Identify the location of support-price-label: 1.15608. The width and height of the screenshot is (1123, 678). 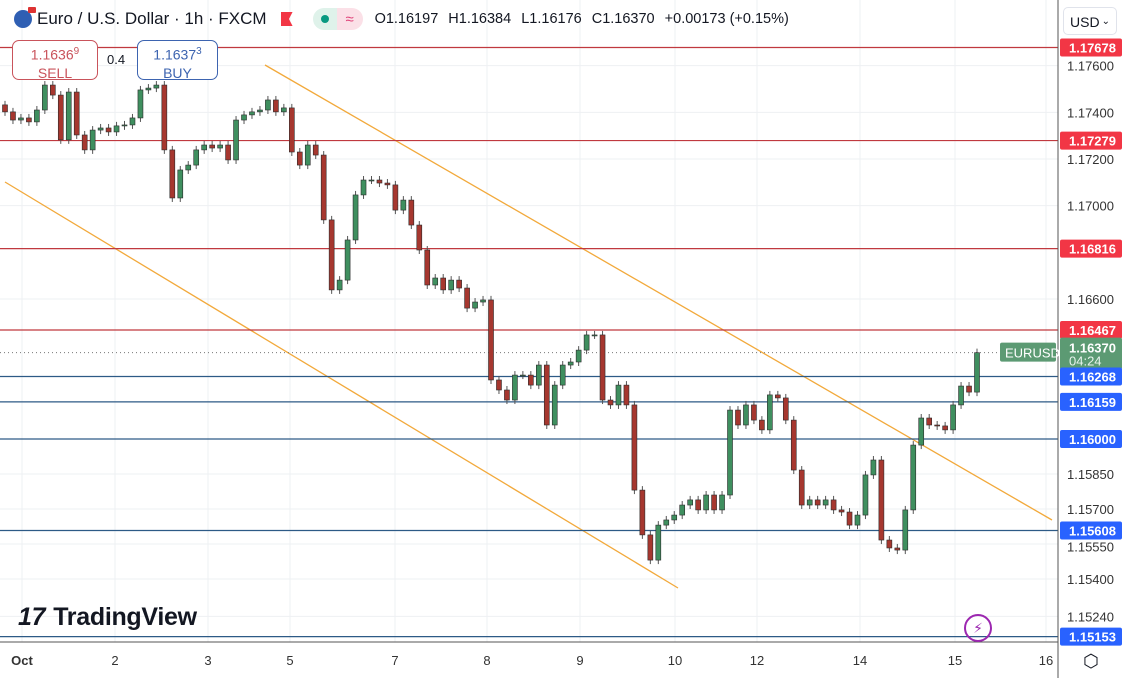
(1092, 530).